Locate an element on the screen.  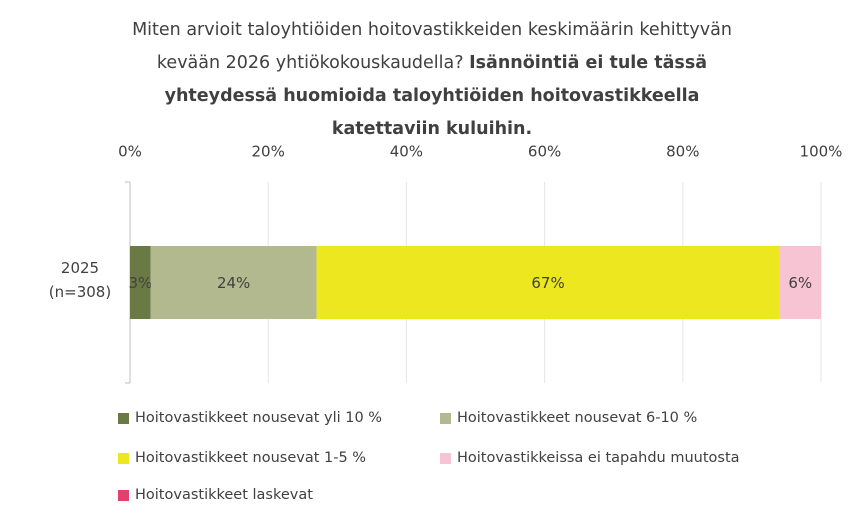
data-label: 67% is located at coordinates (547, 283).